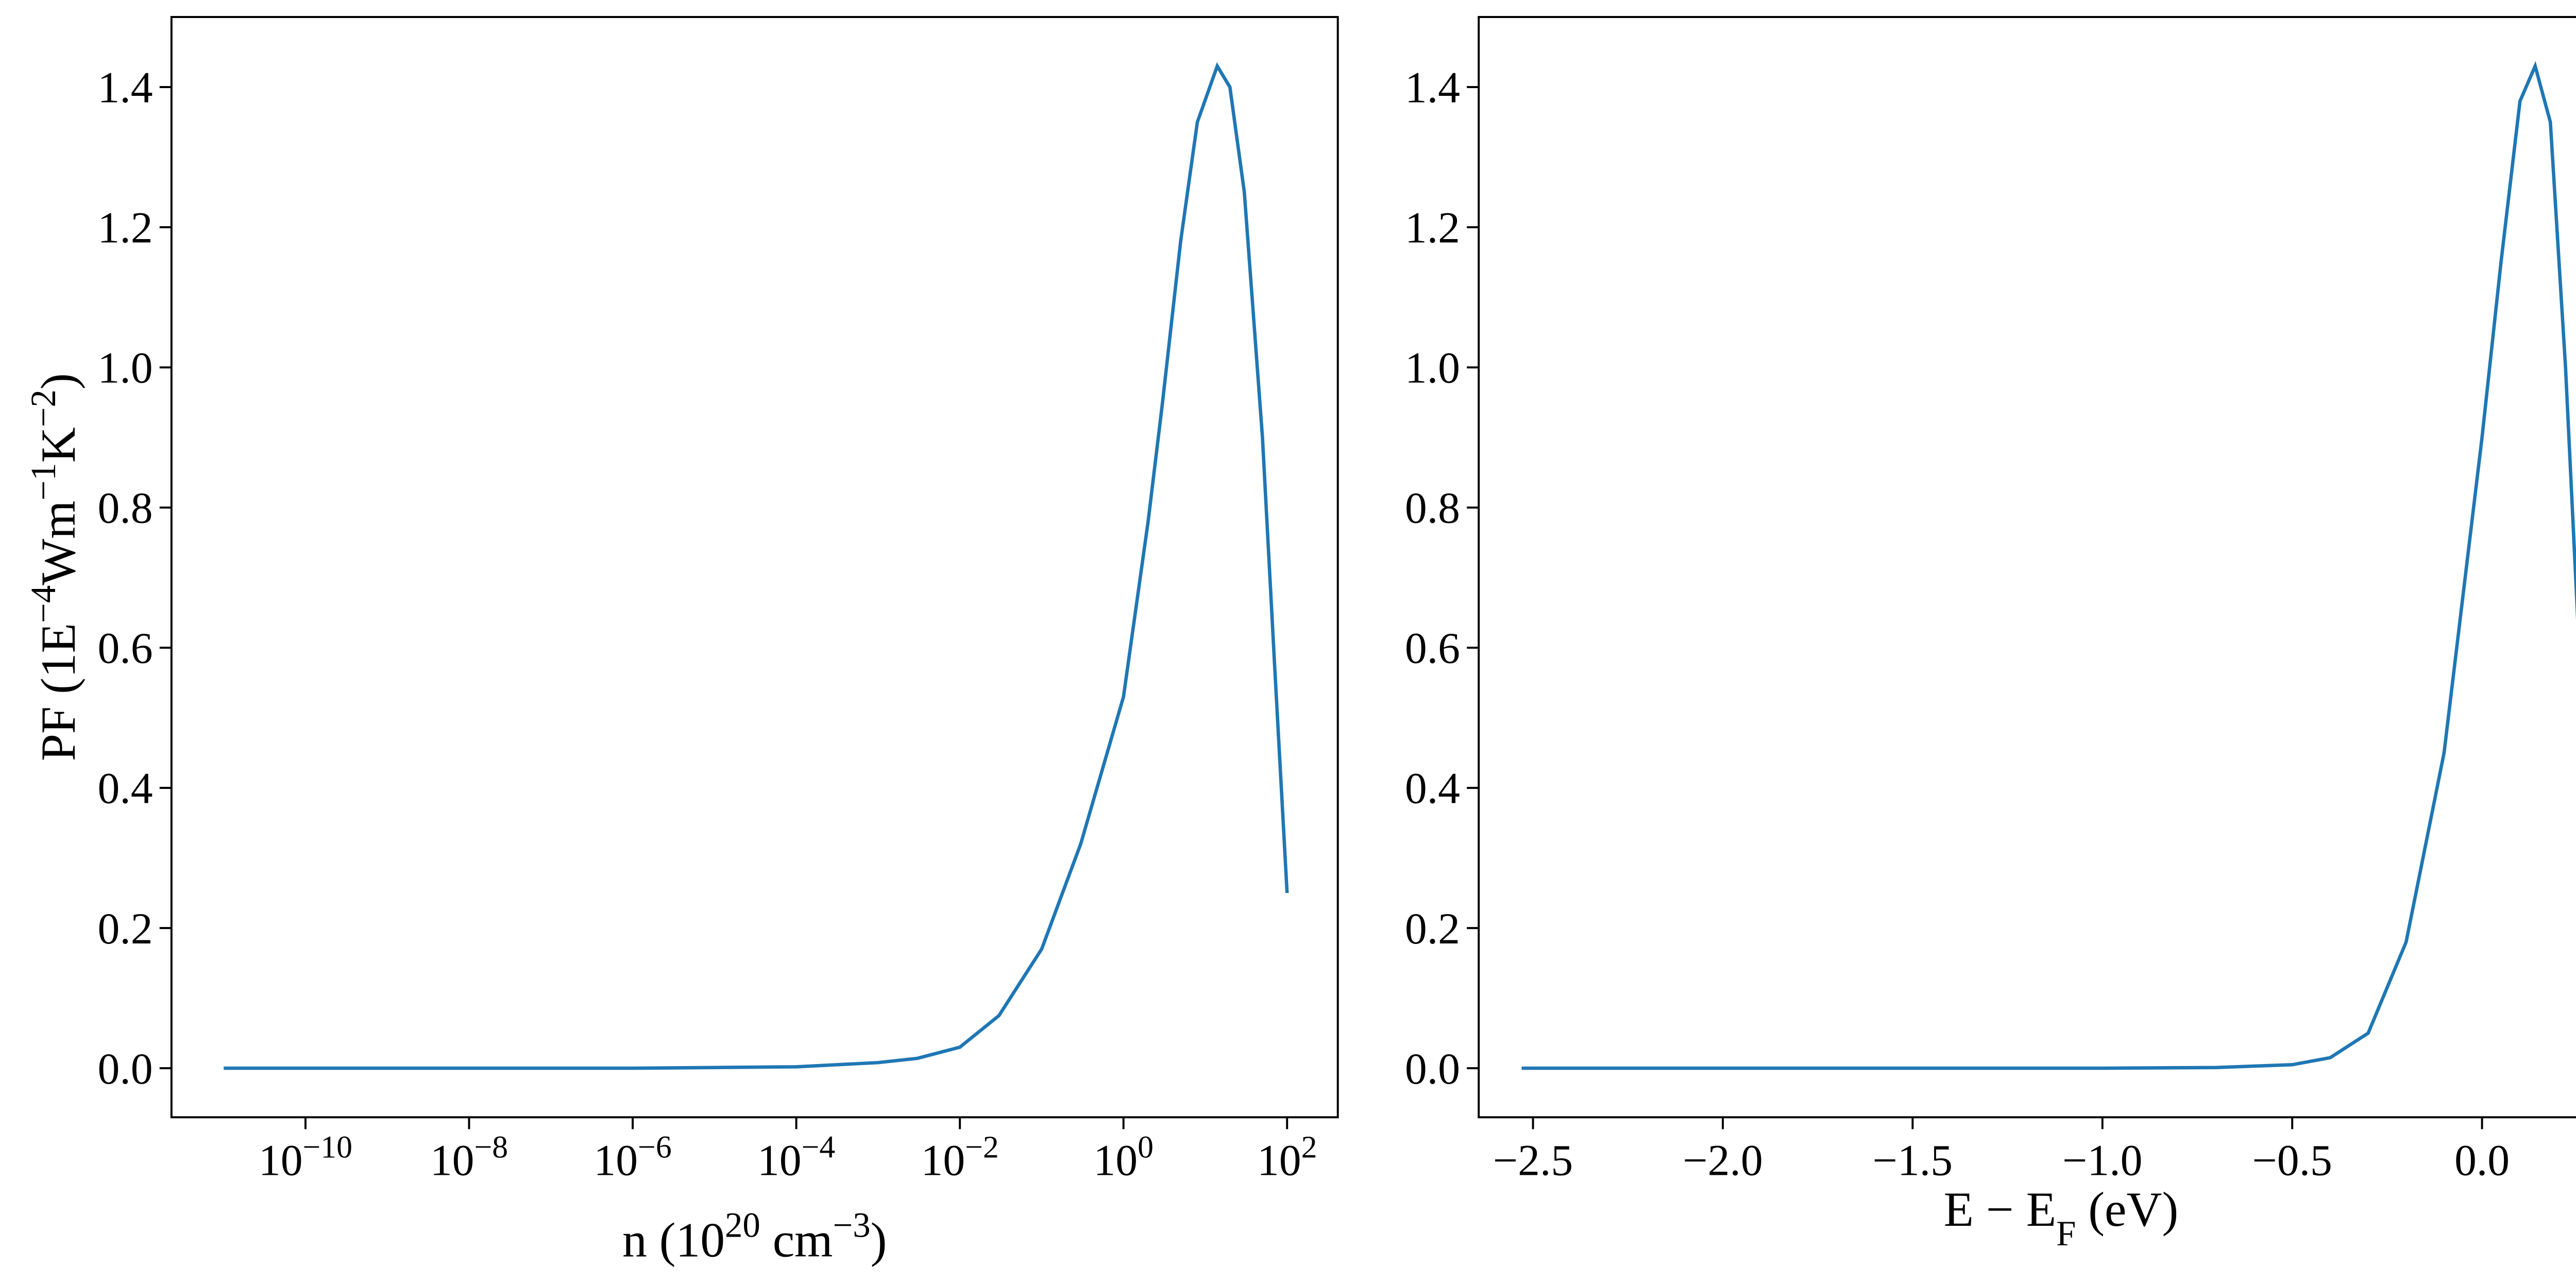  I want to click on x-tick-label: 10⁻¹⁰, so click(305, 1157).